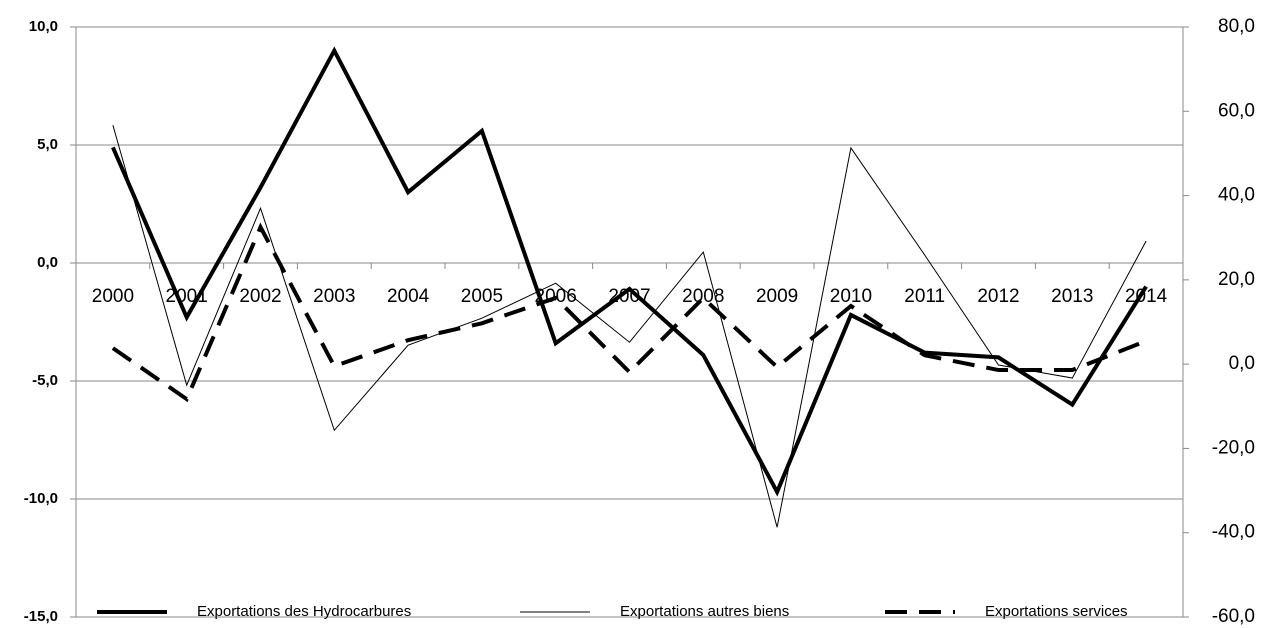 This screenshot has height=628, width=1267. Describe the element at coordinates (260, 296) in the screenshot. I see `x-tick-label: 2002` at that location.